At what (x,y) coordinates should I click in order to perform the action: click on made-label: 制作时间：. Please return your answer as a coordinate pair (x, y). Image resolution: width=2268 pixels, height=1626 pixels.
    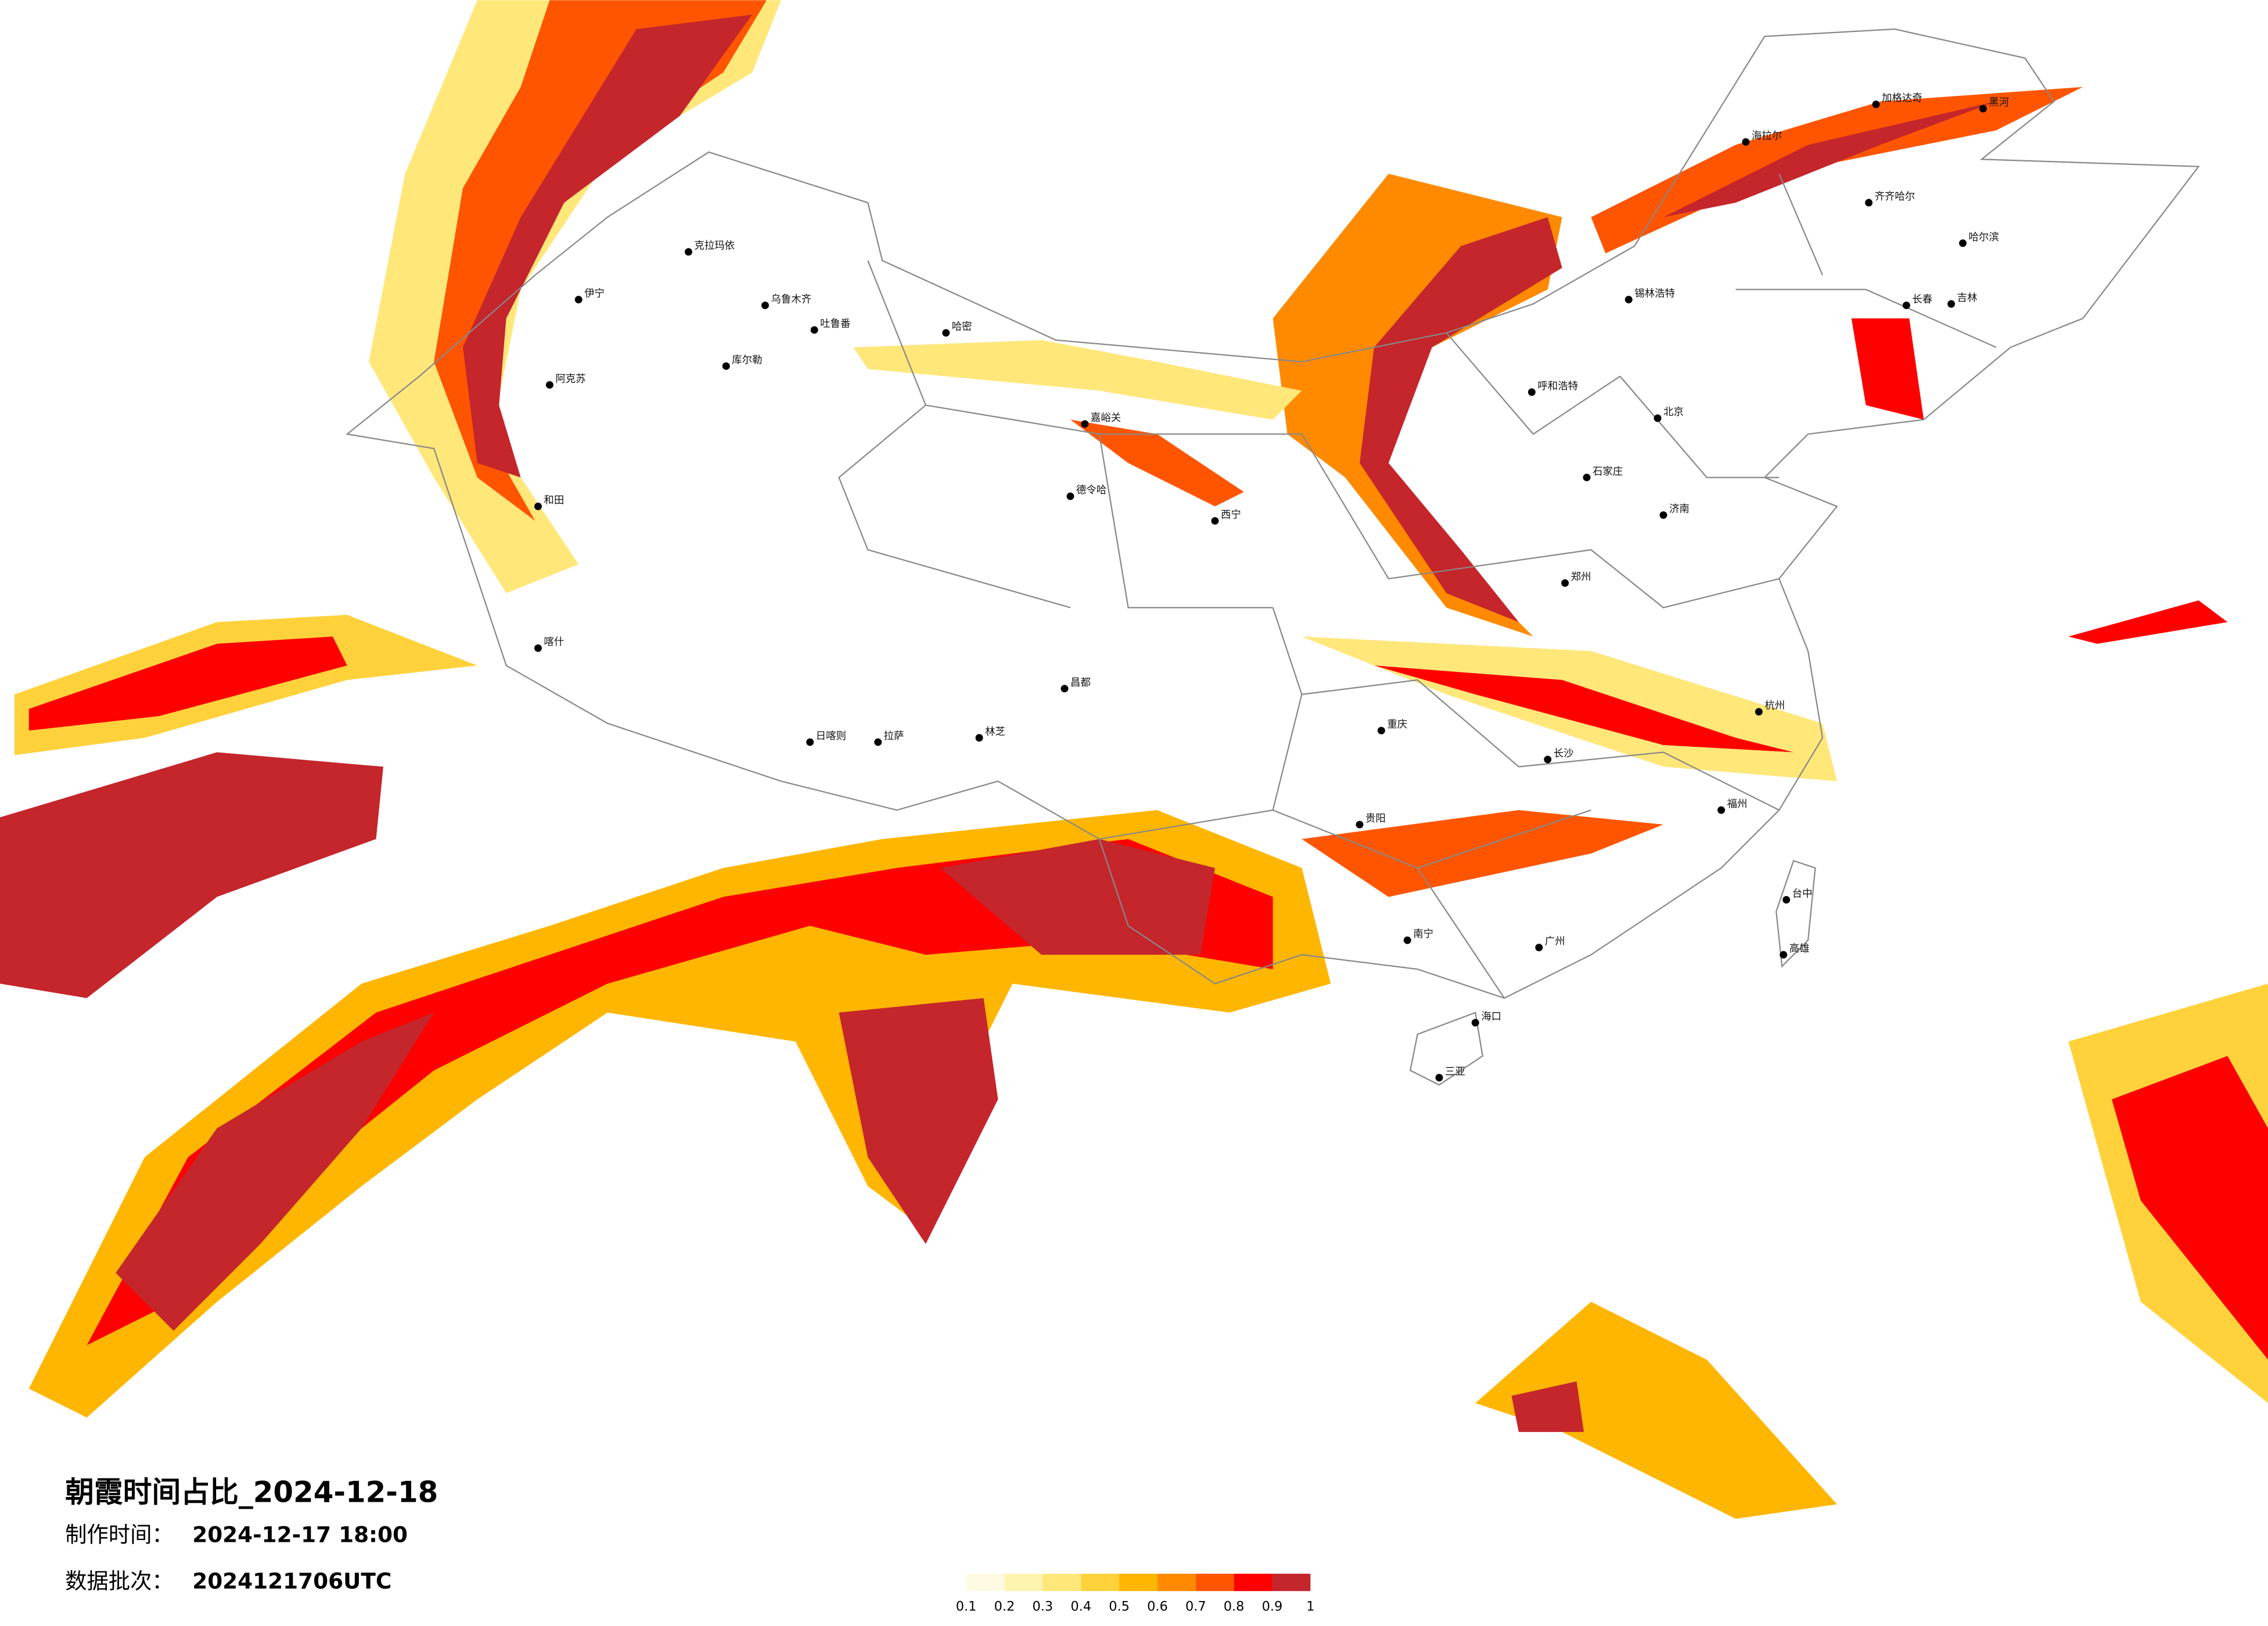
    Looking at the image, I should click on (119, 1535).